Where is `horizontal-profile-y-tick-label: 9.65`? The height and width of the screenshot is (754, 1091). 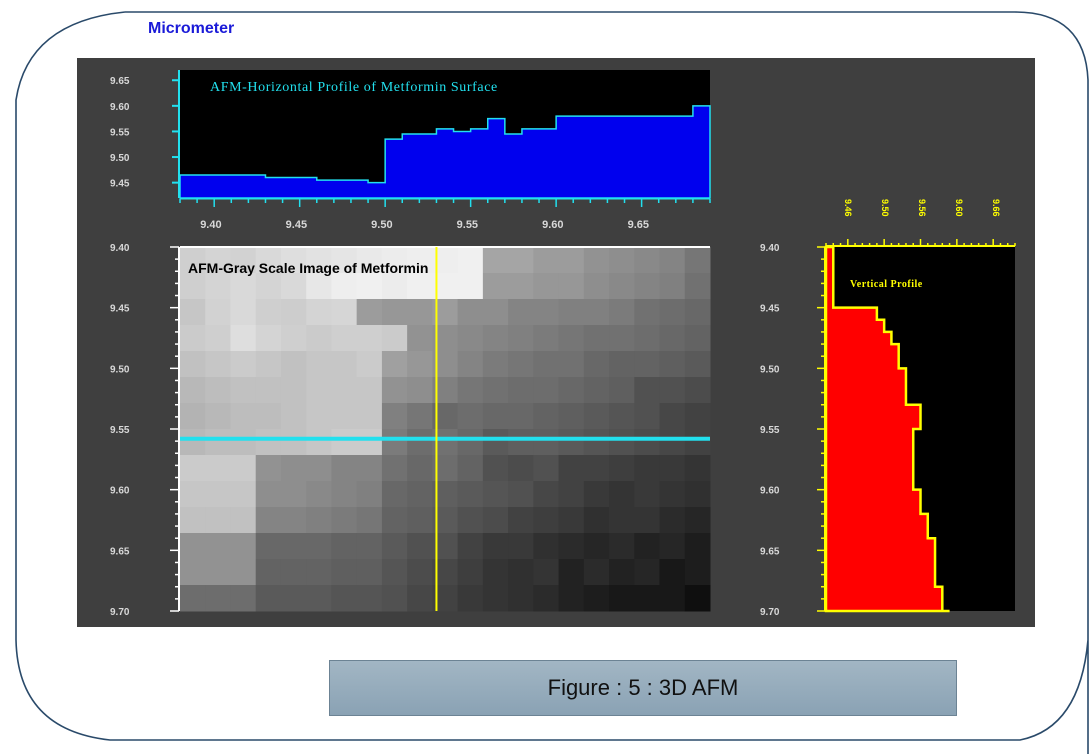 horizontal-profile-y-tick-label: 9.65 is located at coordinates (120, 81).